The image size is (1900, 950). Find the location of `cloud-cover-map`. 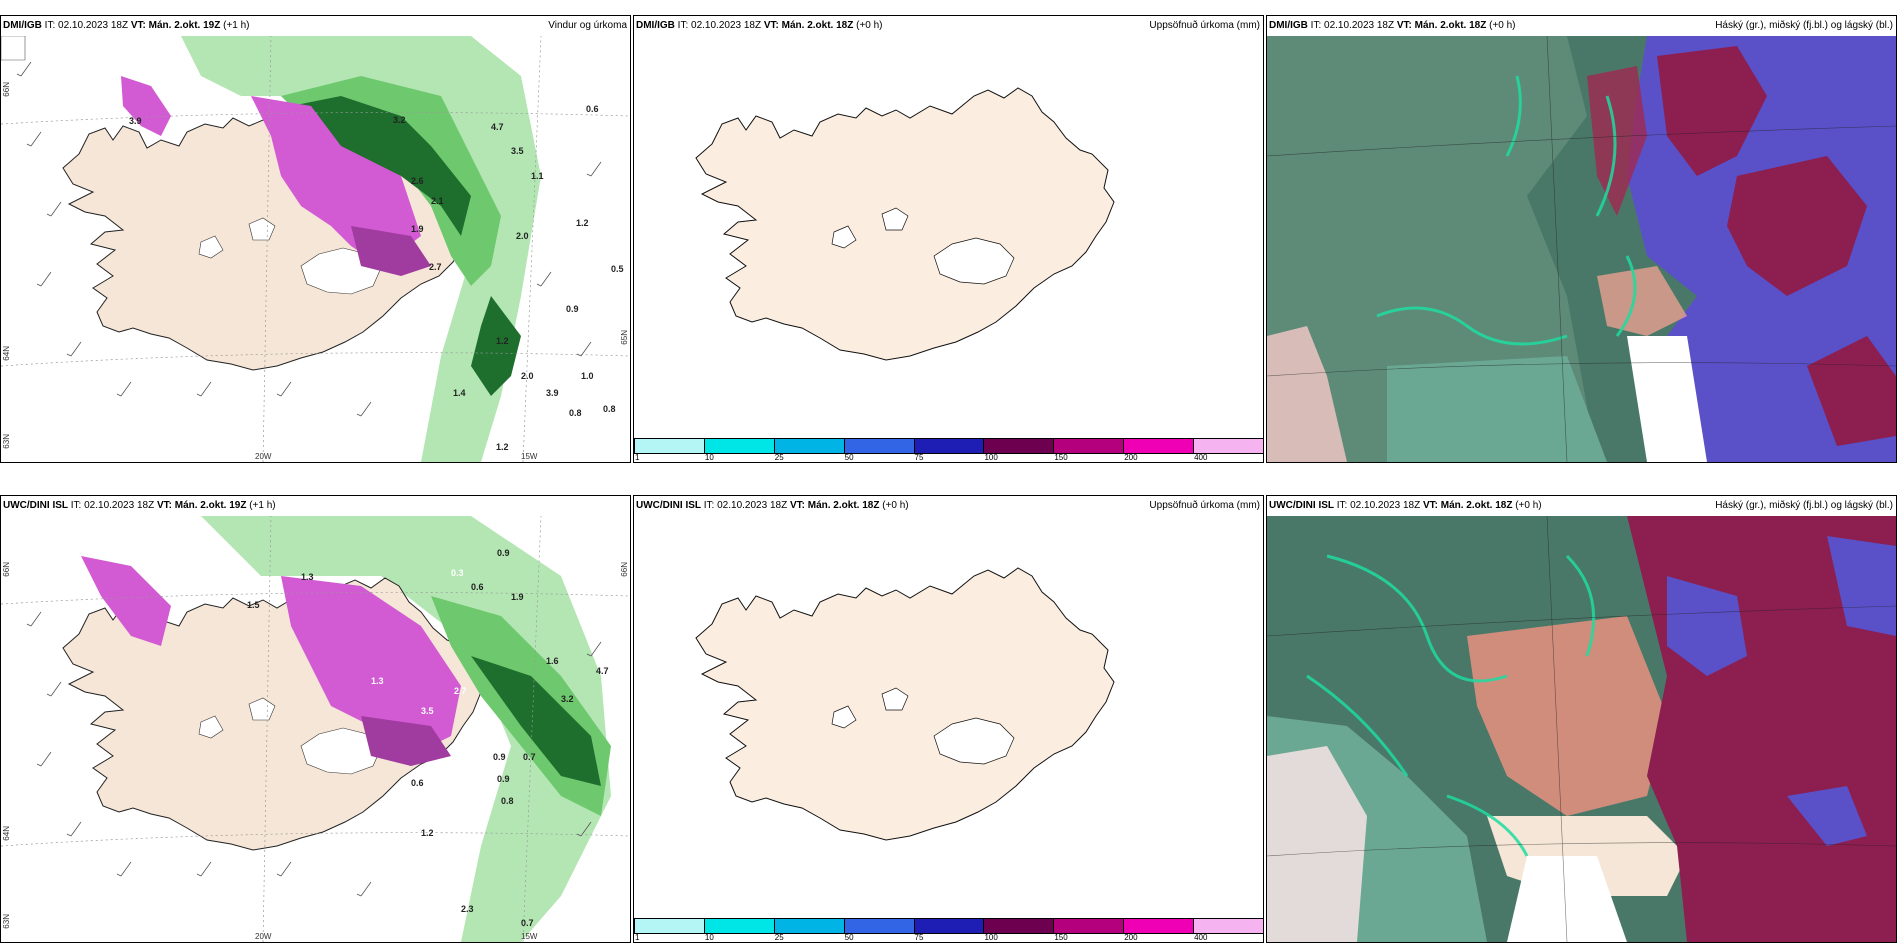

cloud-cover-map is located at coordinates (1581, 249).